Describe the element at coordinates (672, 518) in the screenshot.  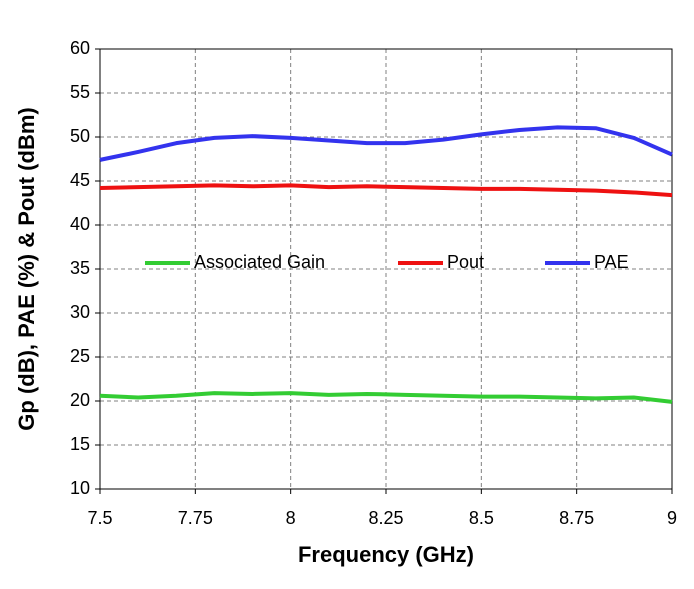
I see `x-tick-label: 9` at that location.